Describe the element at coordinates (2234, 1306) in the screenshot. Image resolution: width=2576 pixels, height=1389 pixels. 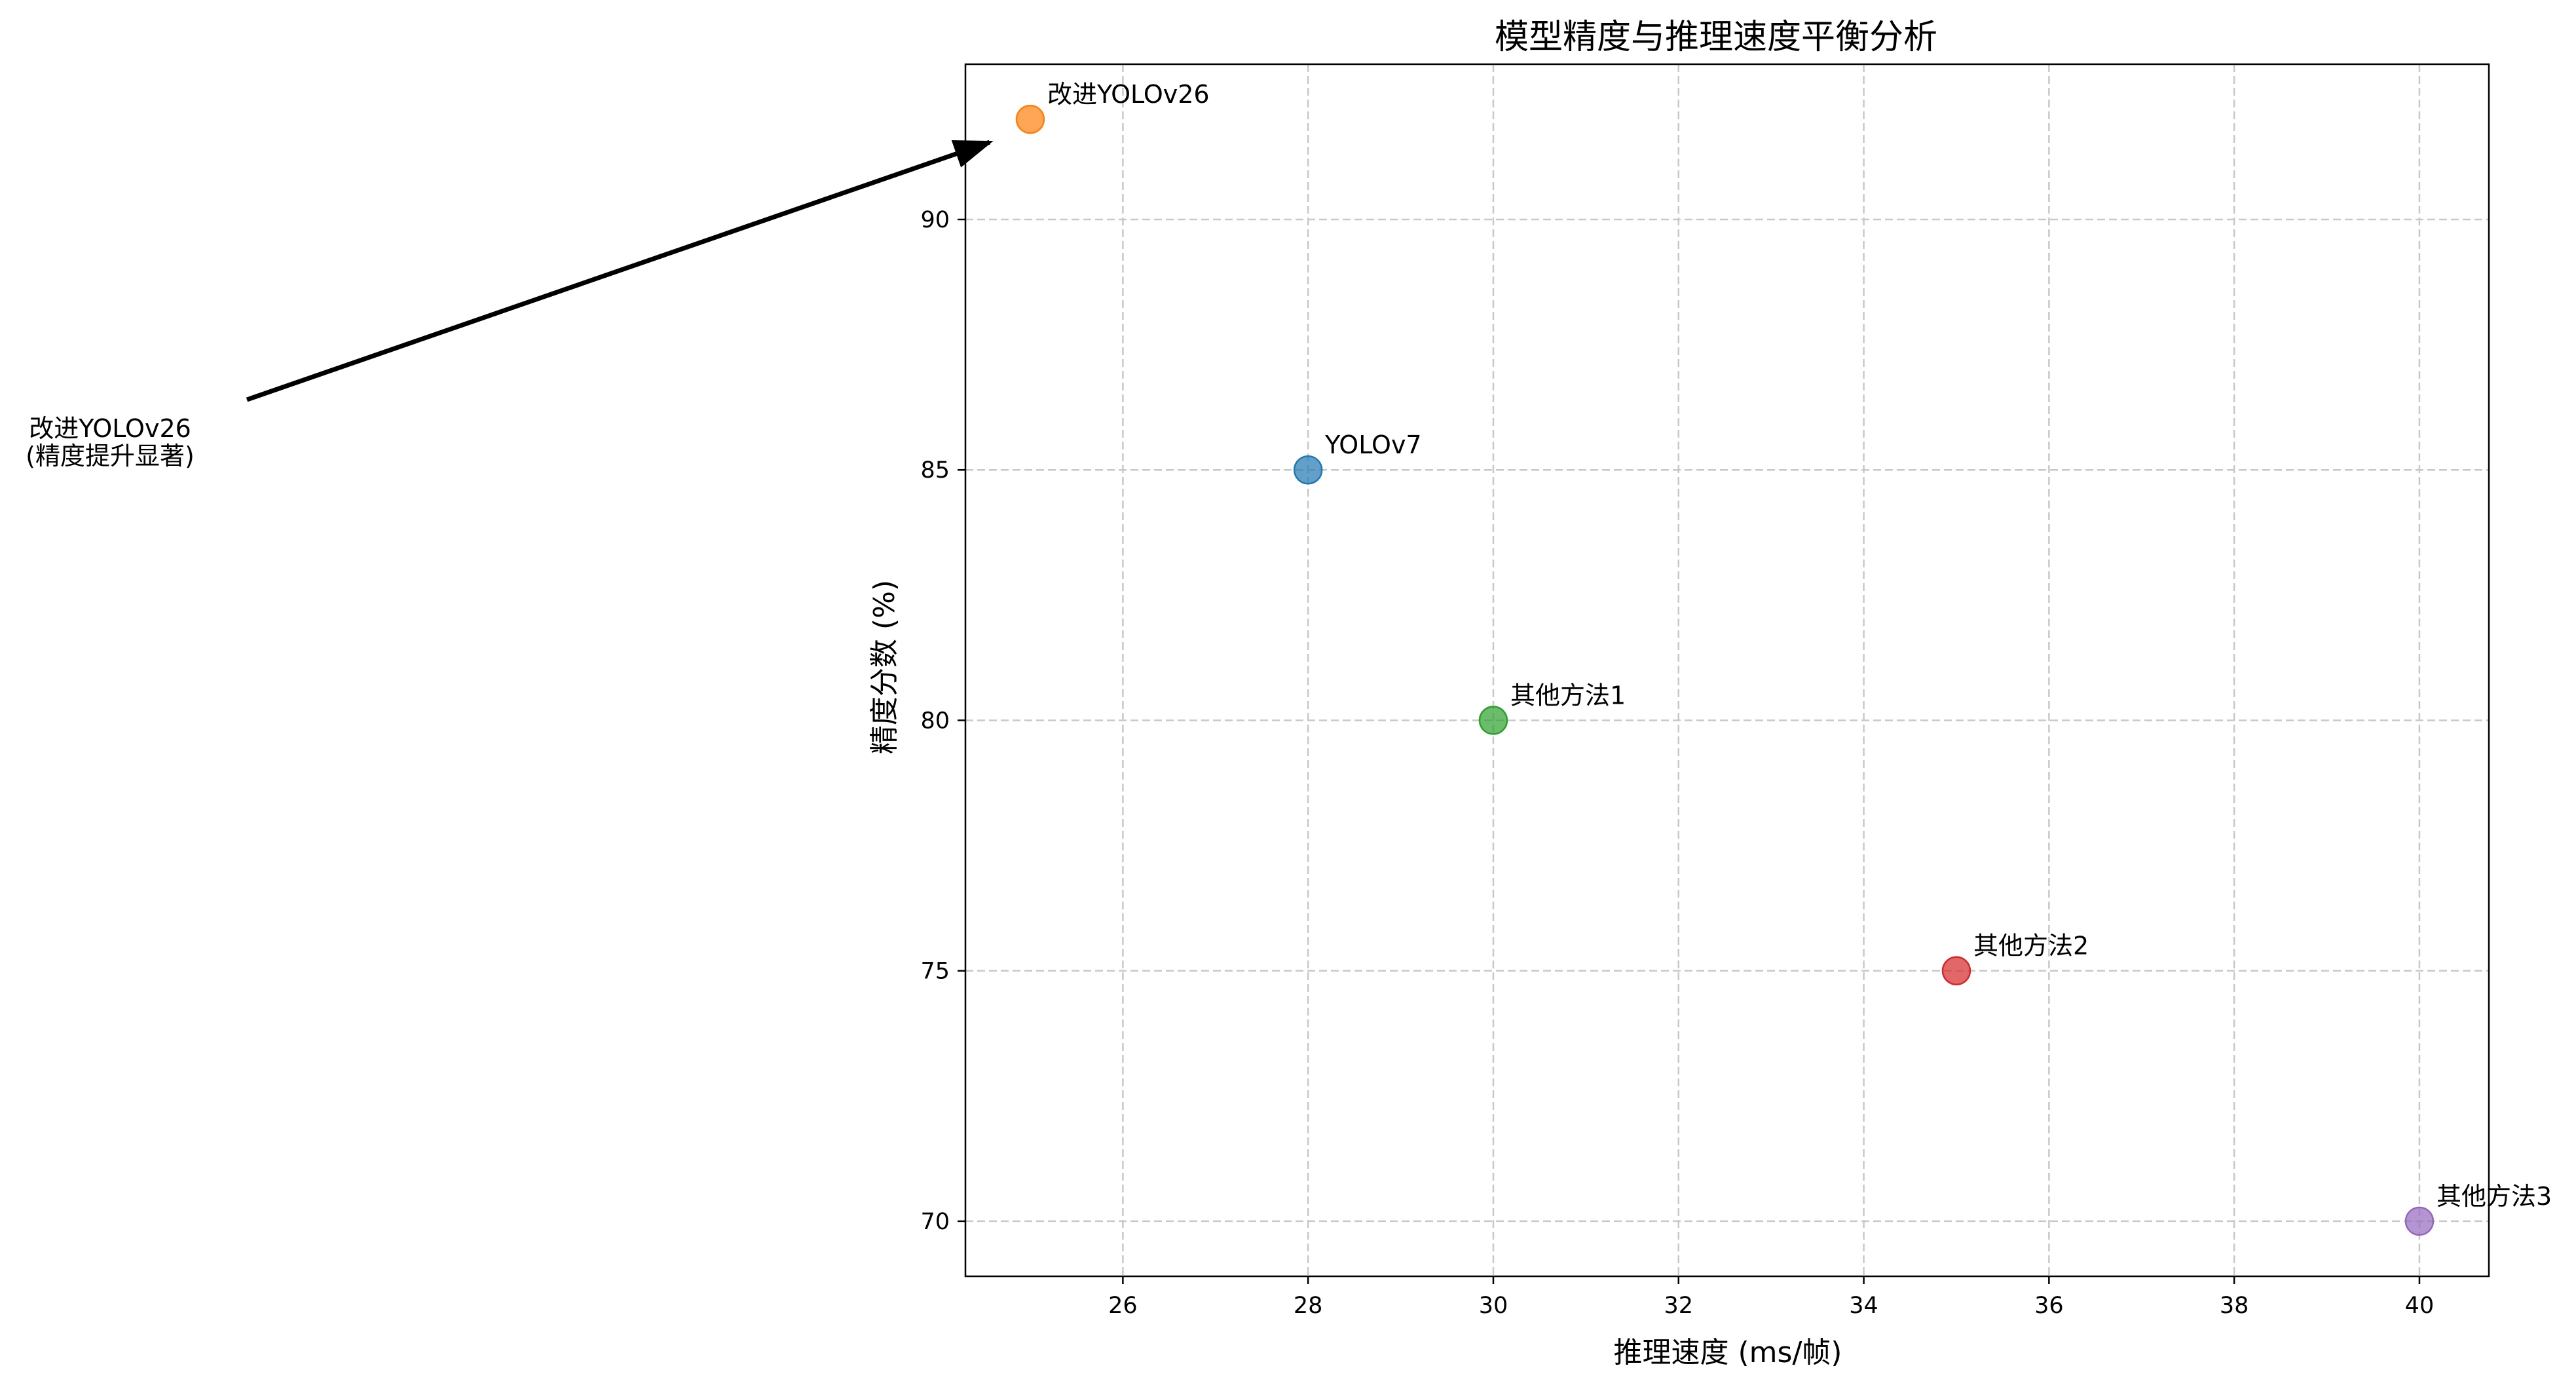
I see `x-tick-label: 38` at that location.